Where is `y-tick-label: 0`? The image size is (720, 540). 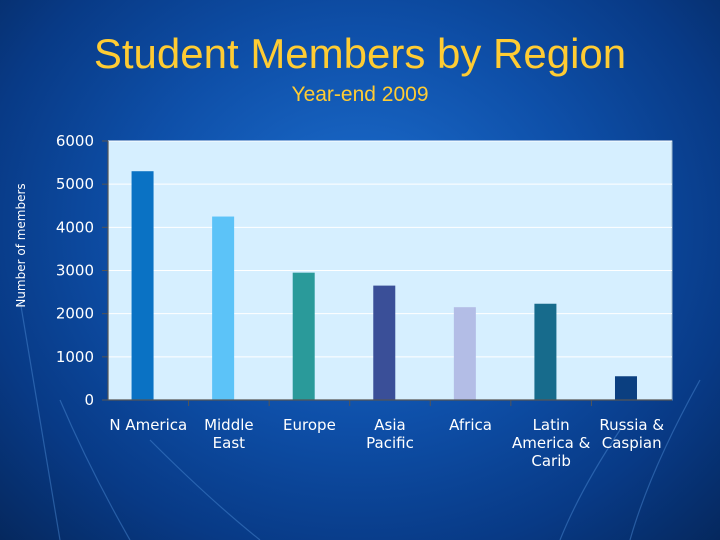 y-tick-label: 0 is located at coordinates (89, 400).